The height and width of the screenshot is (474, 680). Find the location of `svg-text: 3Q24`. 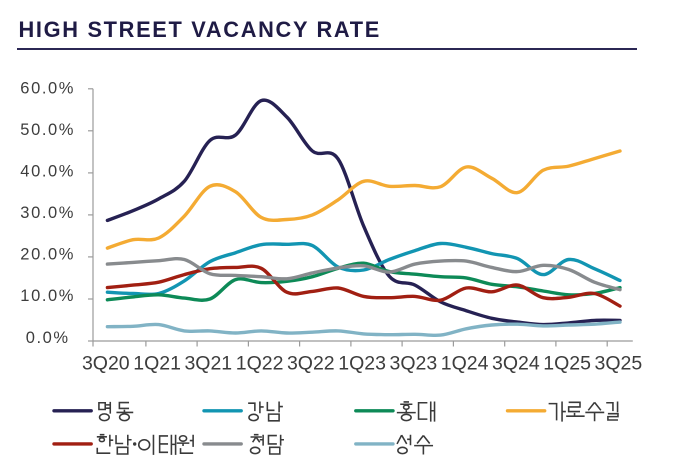

svg-text: 3Q24 is located at coordinates (516, 364).